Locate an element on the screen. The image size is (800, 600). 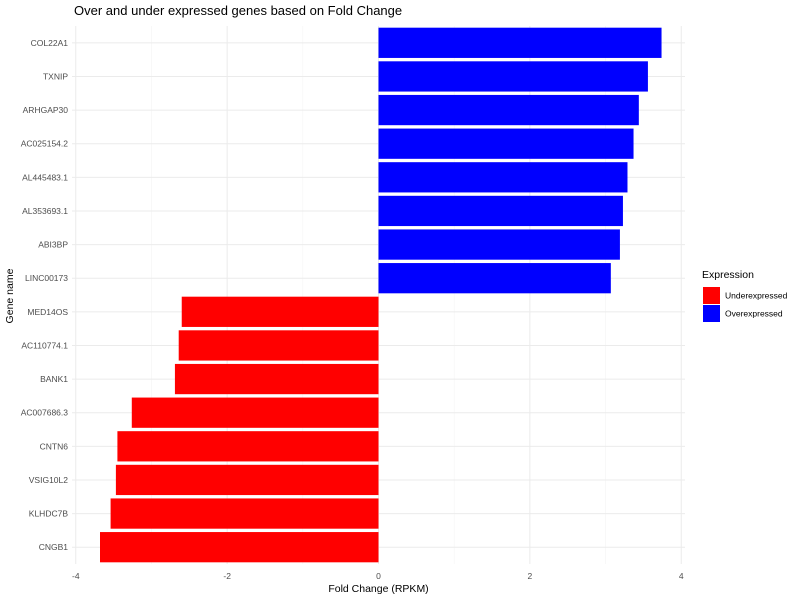
y-tick-label: AL353693.1 is located at coordinates (45, 211).